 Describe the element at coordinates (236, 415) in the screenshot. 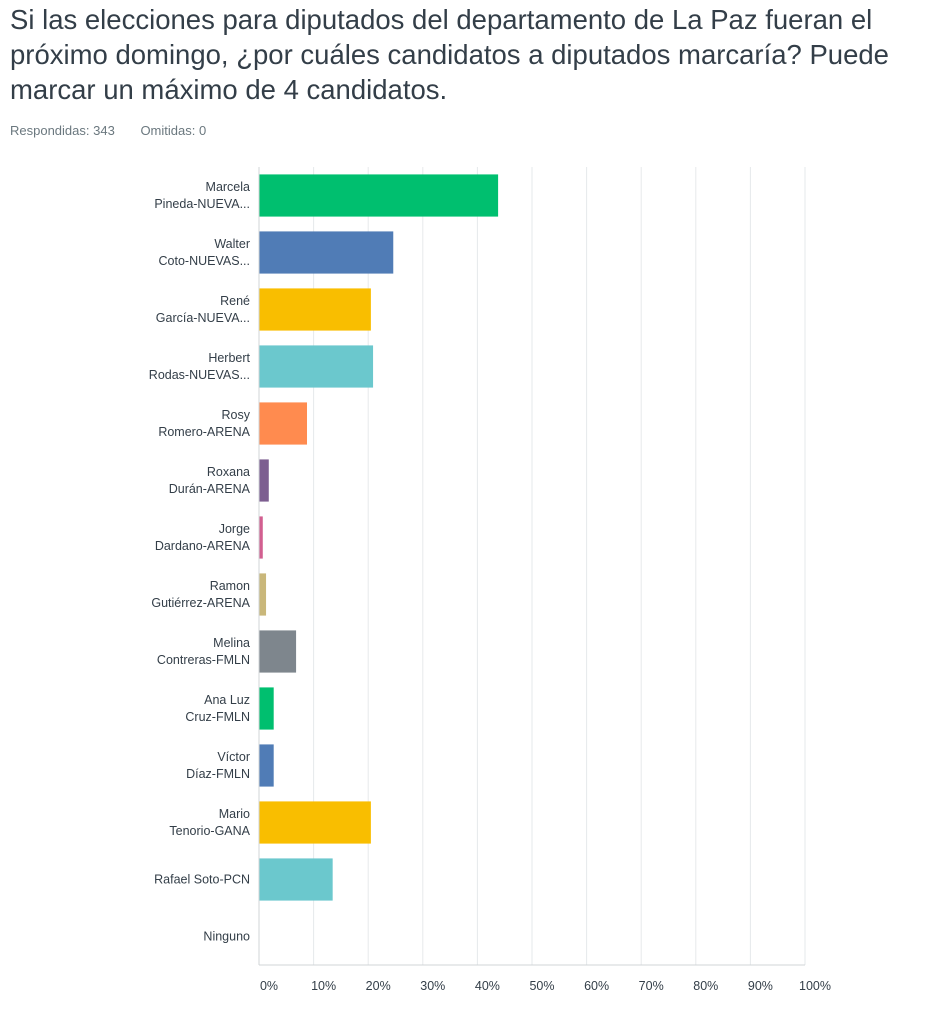

I see `category-label: Rosy` at that location.